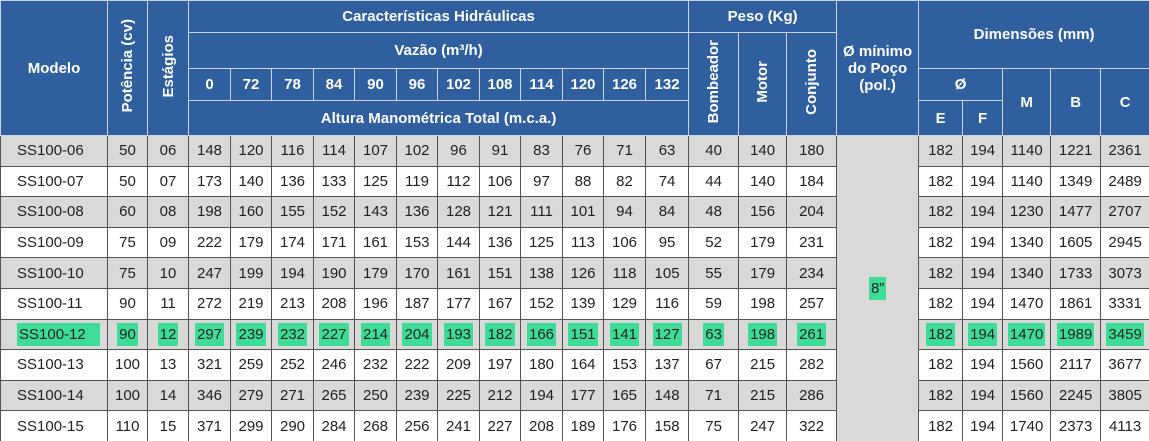 This screenshot has height=441, width=1149. Describe the element at coordinates (209, 425) in the screenshot. I see `table-cell: 371` at that location.